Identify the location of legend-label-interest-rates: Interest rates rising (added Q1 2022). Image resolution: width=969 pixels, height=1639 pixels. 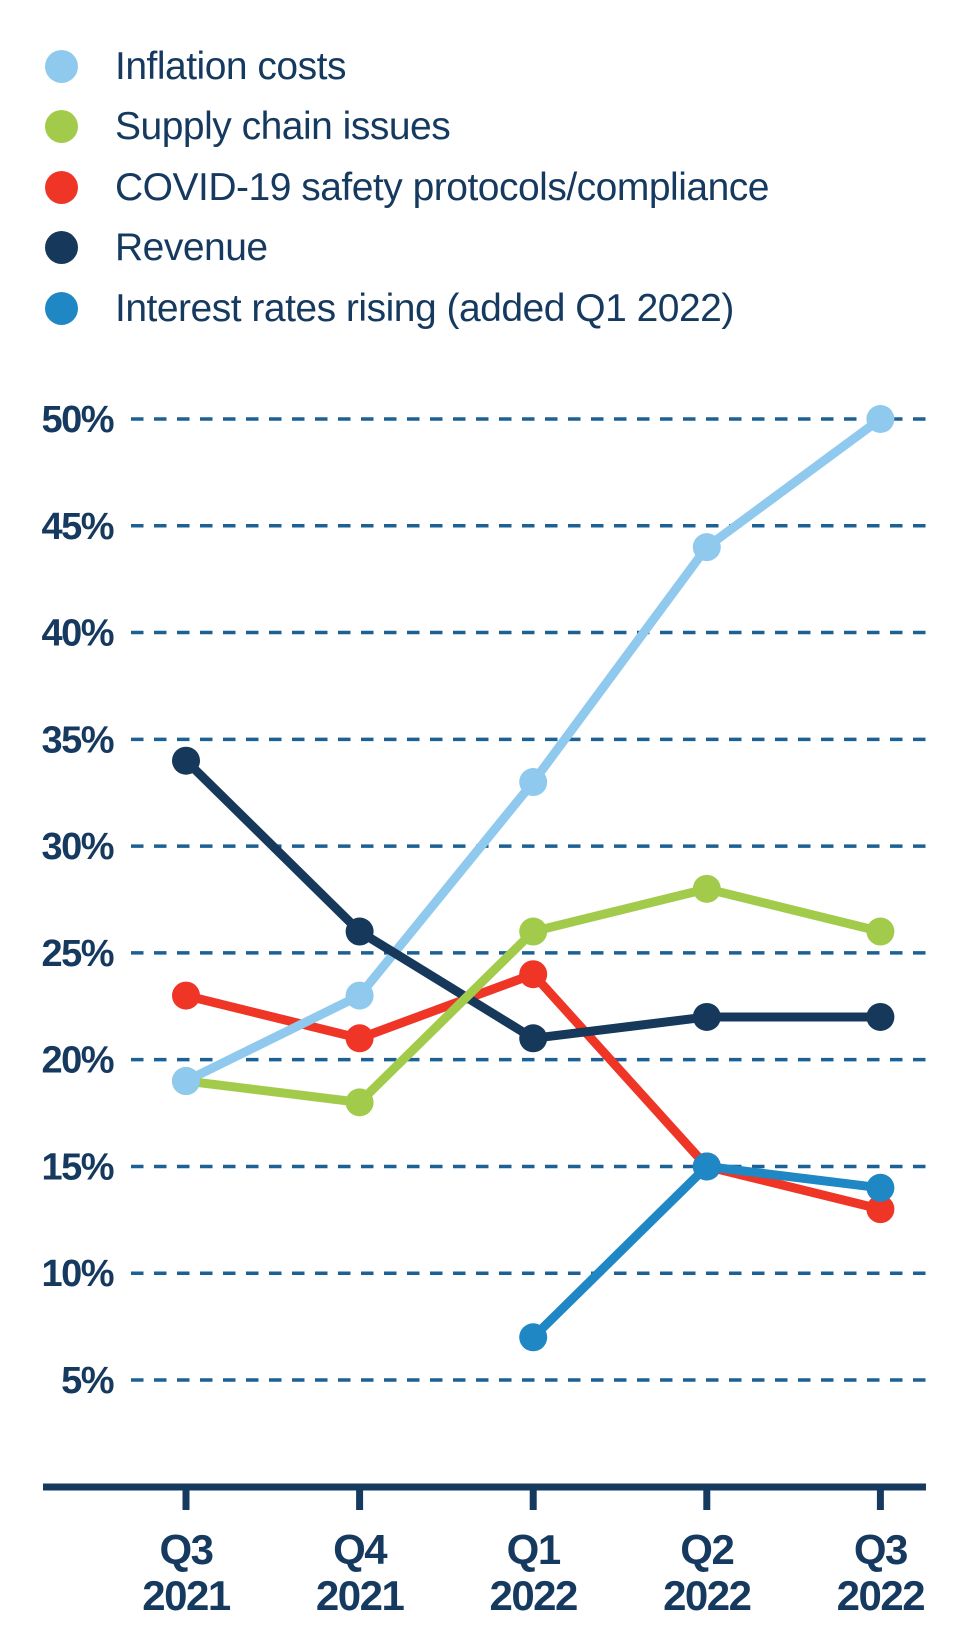
(424, 308).